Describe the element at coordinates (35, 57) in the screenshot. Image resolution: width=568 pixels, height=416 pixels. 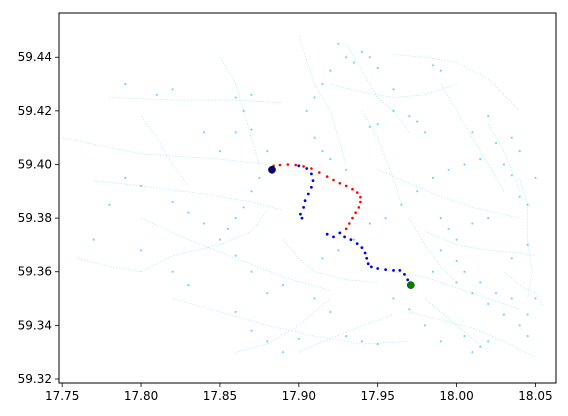
I see `y-tick-label: 59.44` at that location.